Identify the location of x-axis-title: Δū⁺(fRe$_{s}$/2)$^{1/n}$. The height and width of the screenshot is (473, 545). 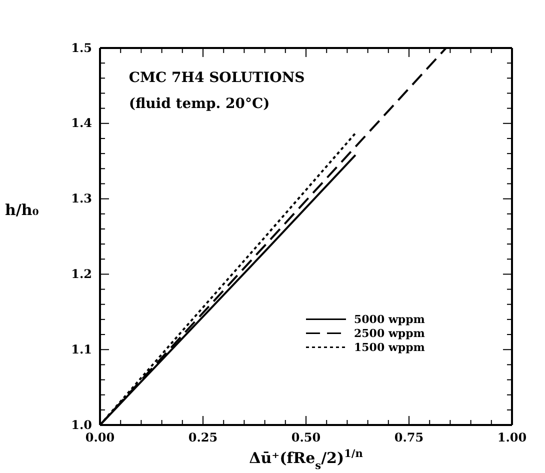
(306, 460).